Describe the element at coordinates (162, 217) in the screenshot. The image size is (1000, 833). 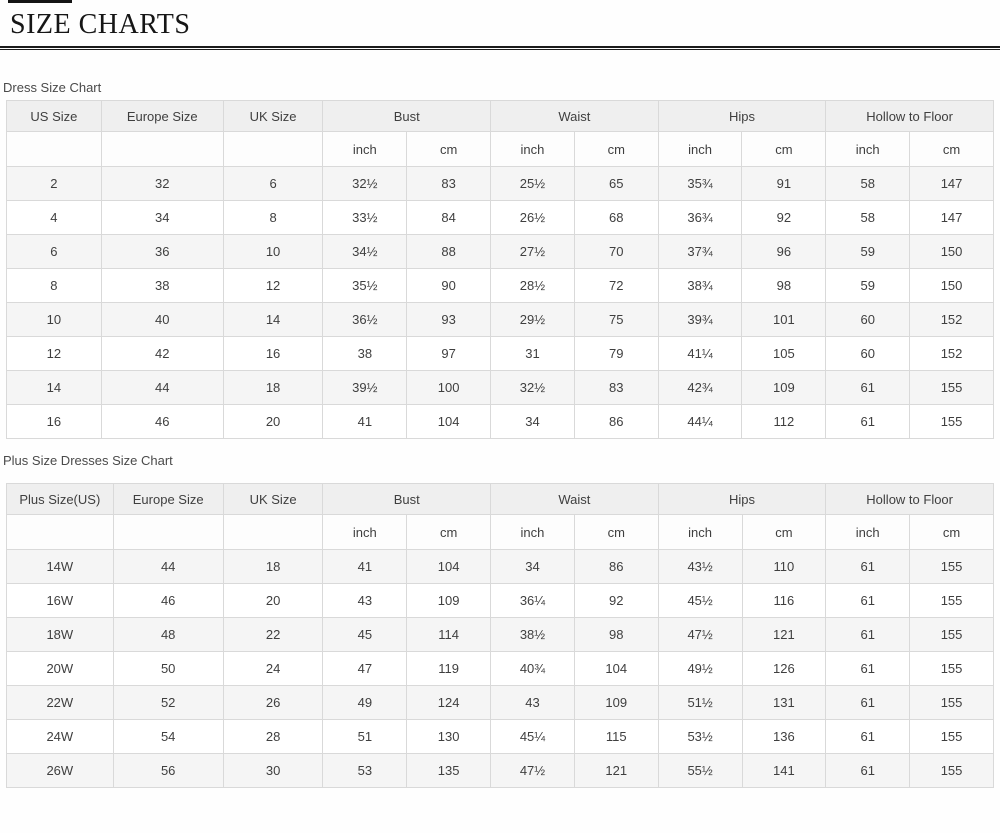
I see `measurement-cell: 34` at that location.